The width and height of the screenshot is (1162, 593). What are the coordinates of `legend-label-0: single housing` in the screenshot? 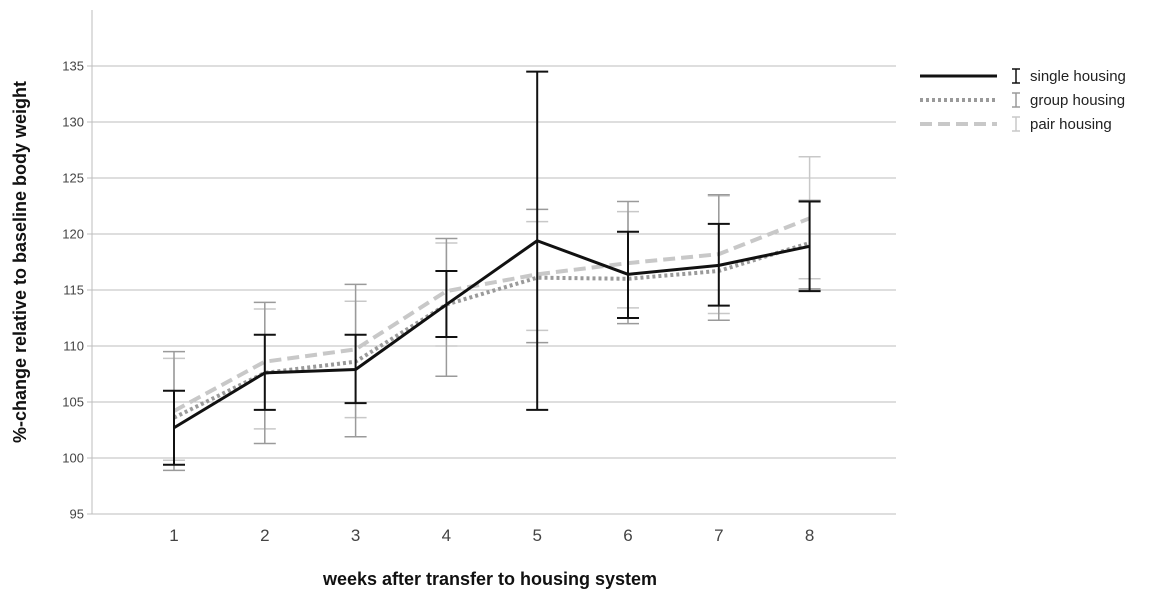 It's located at (1078, 76).